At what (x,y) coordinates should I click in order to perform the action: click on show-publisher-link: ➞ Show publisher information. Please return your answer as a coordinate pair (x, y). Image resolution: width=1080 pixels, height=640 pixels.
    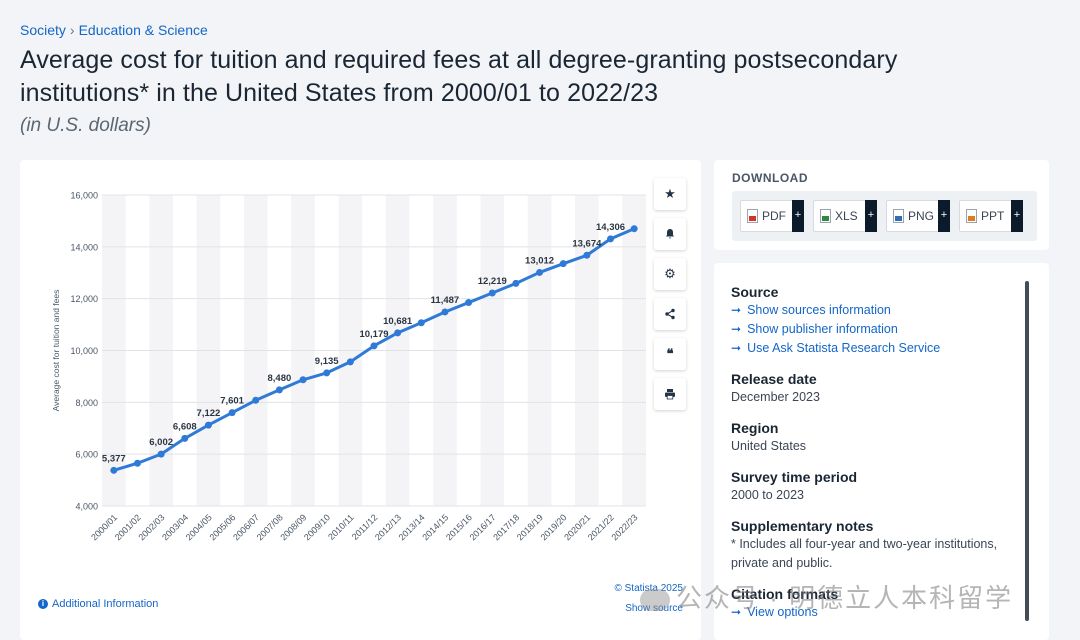
    Looking at the image, I should click on (873, 329).